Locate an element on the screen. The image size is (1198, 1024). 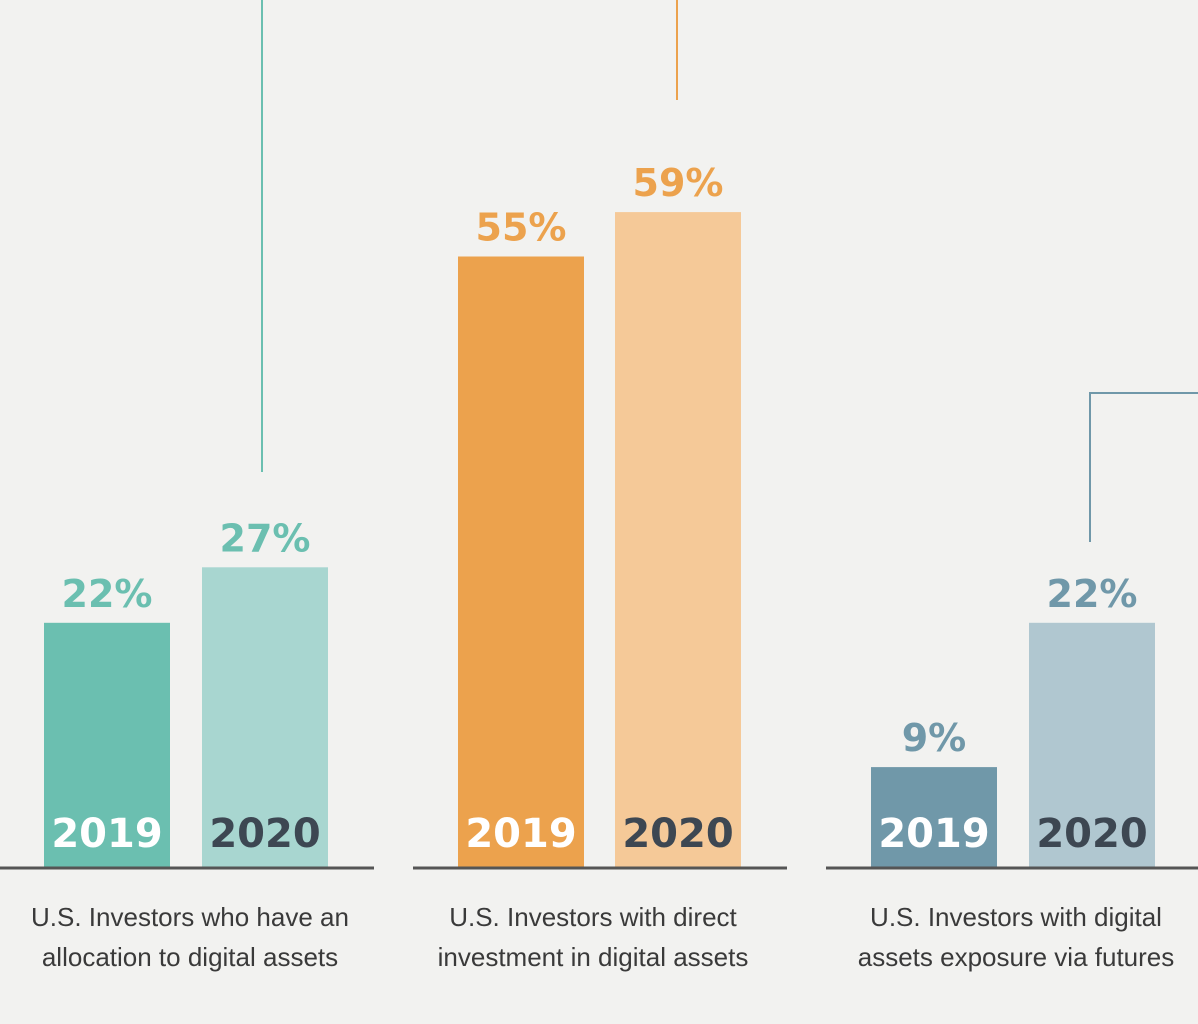
bar-futures-2020 is located at coordinates (1092, 744).